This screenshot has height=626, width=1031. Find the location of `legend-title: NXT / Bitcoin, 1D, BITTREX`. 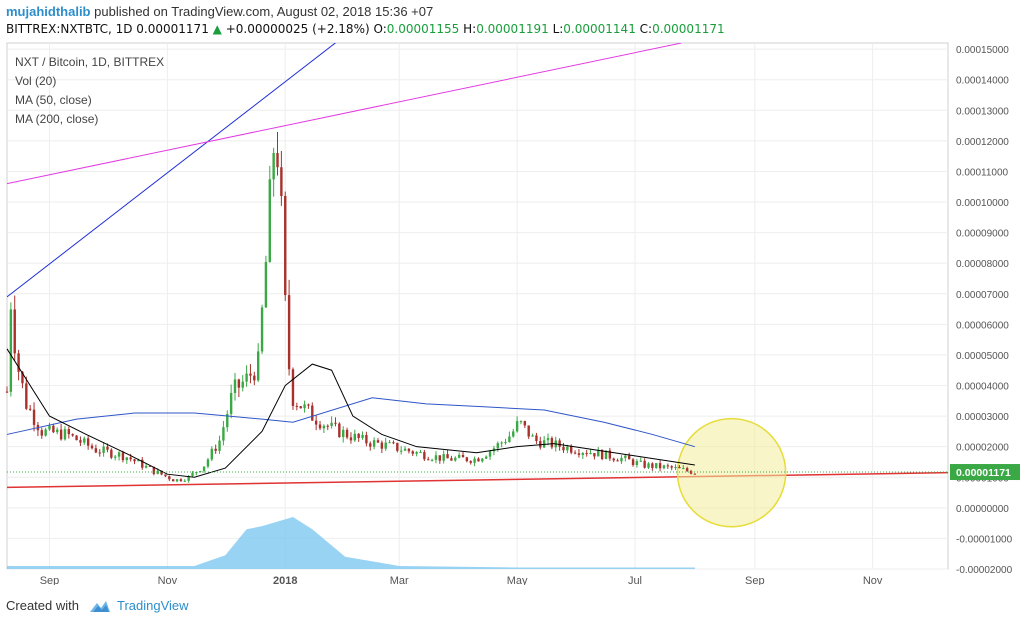

legend-title: NXT / Bitcoin, 1D, BITTREX is located at coordinates (90, 62).